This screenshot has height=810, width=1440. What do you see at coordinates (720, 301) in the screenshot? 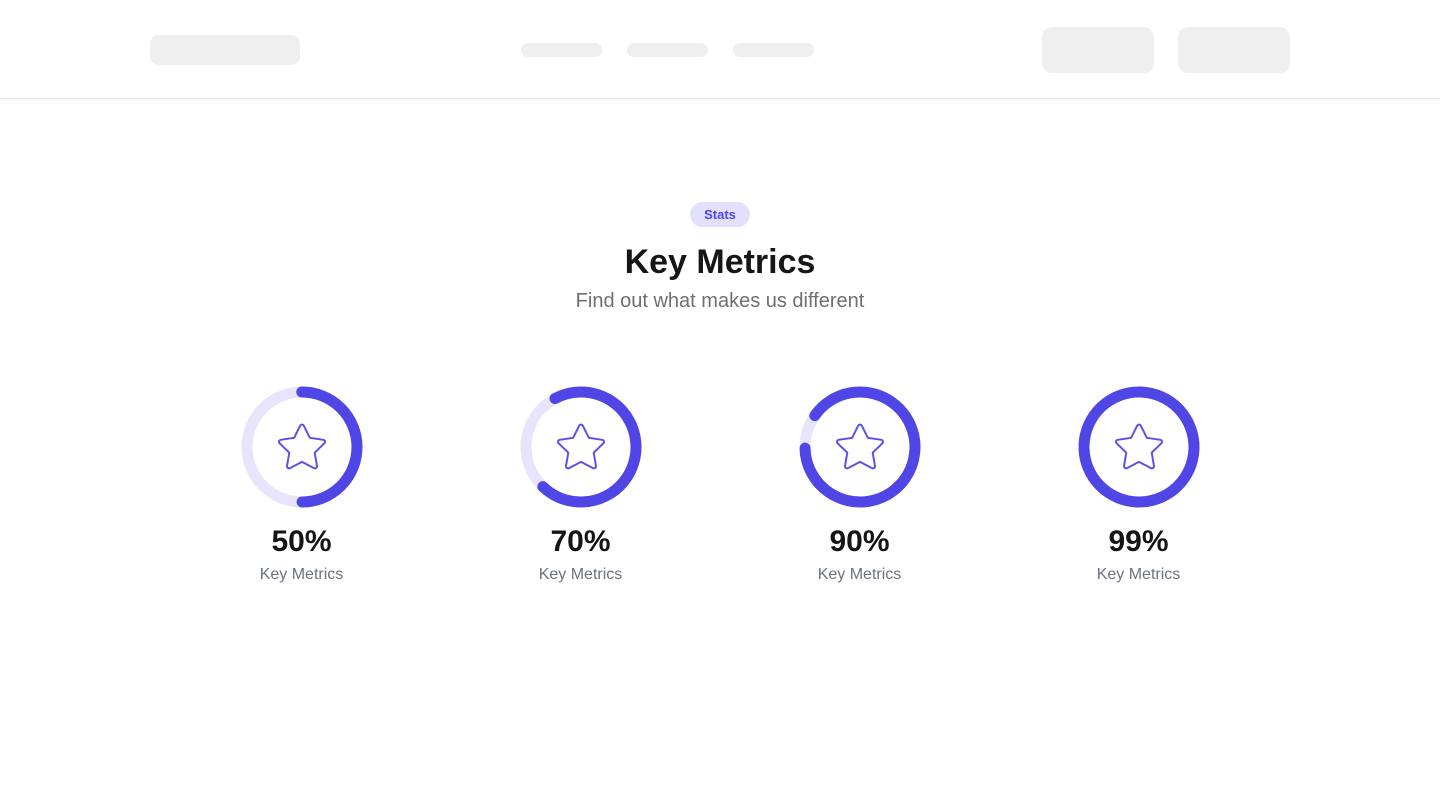
I see `section-subtitle: Find out what makes us different` at bounding box center [720, 301].